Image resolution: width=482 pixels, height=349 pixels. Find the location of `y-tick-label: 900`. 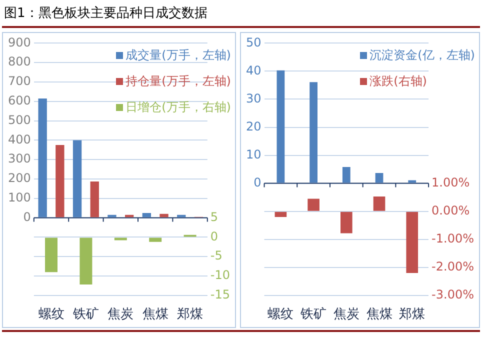

y-tick-label: 900 is located at coordinates (19, 42).